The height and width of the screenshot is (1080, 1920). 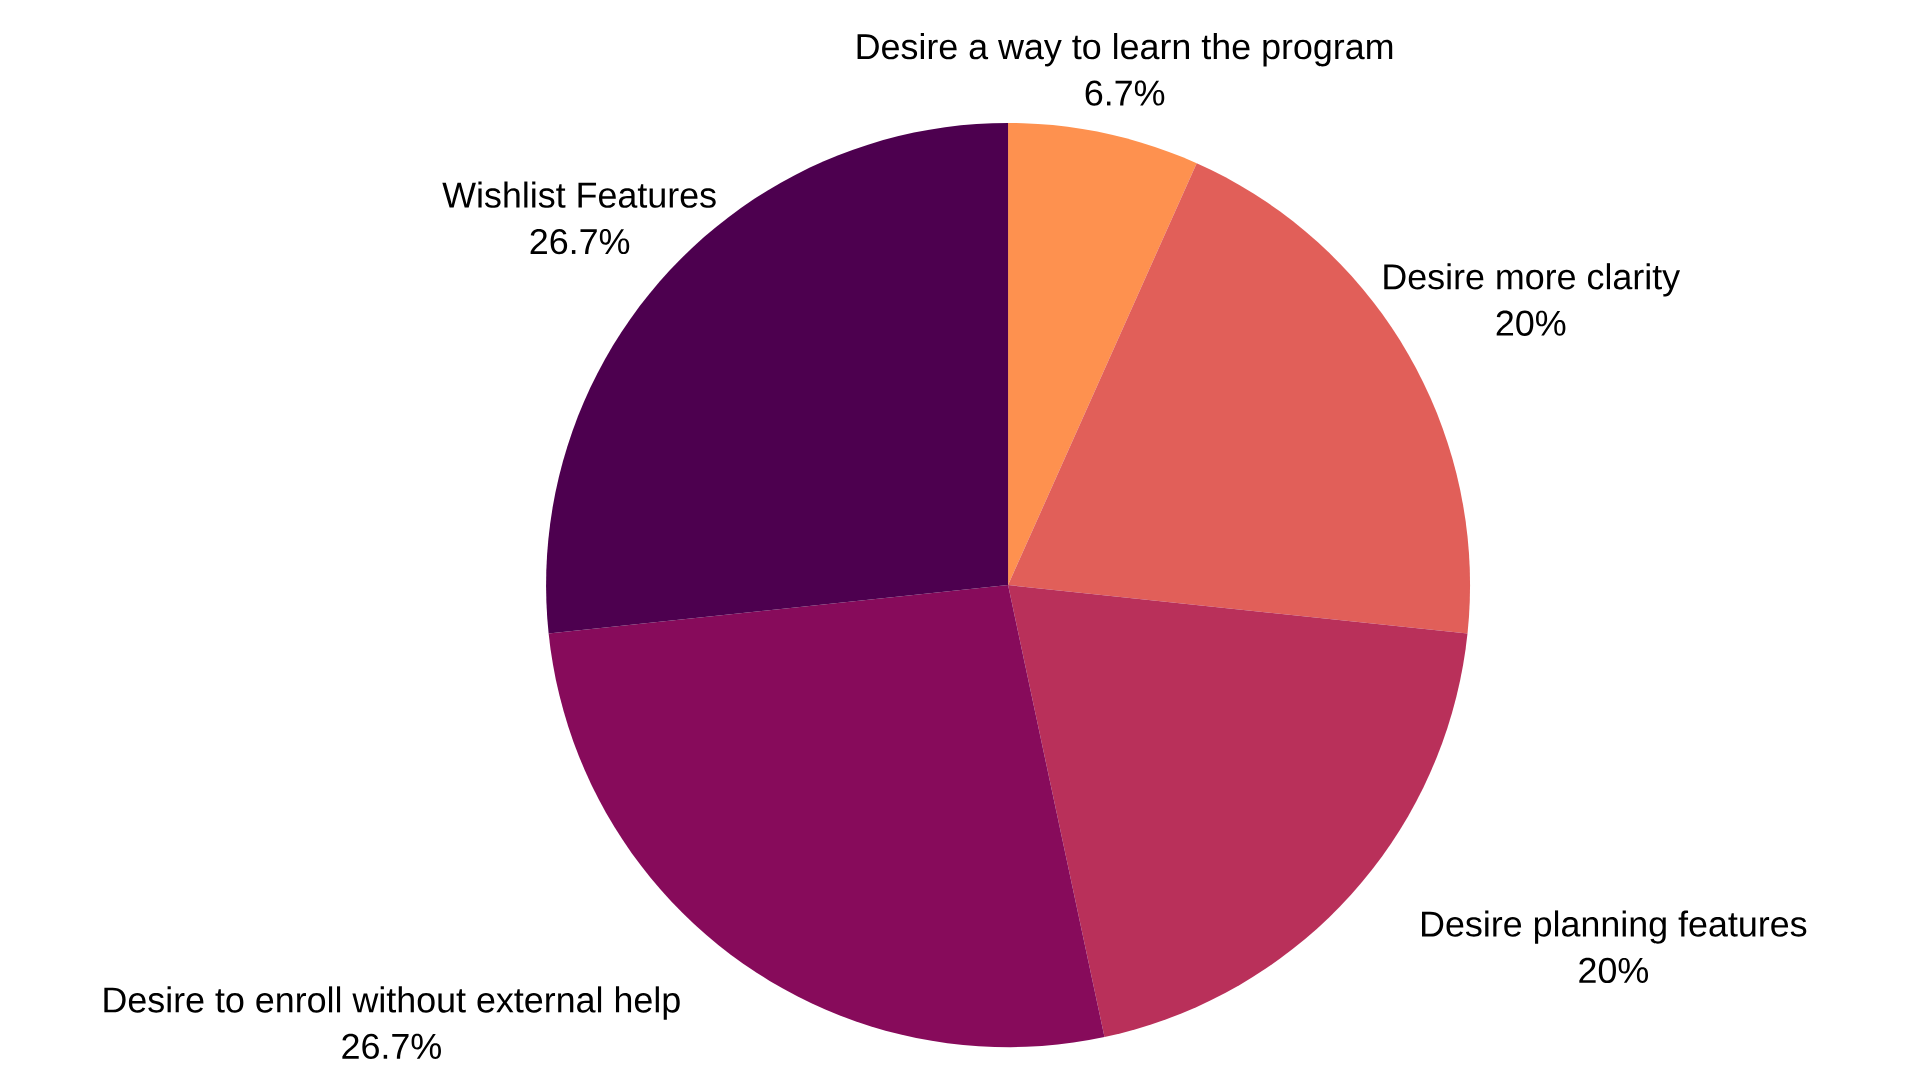 I want to click on slice-label: Wishlist Features, so click(x=579, y=194).